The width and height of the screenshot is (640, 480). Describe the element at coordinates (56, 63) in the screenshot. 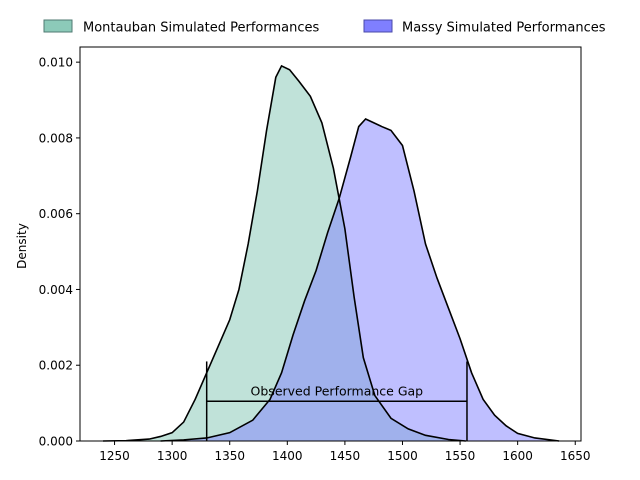

I see `y-tick-label-5: 0.010` at that location.